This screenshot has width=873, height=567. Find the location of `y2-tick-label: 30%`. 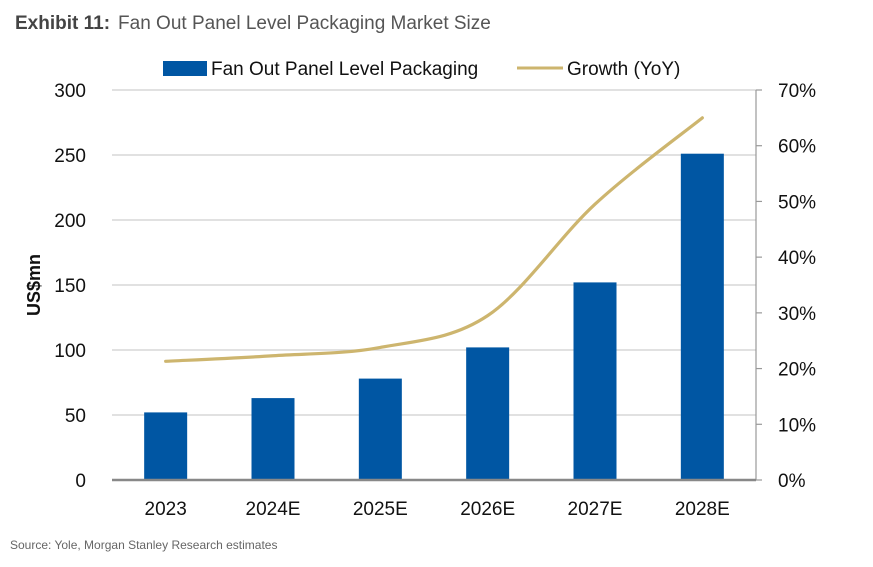

y2-tick-label: 30% is located at coordinates (797, 314).